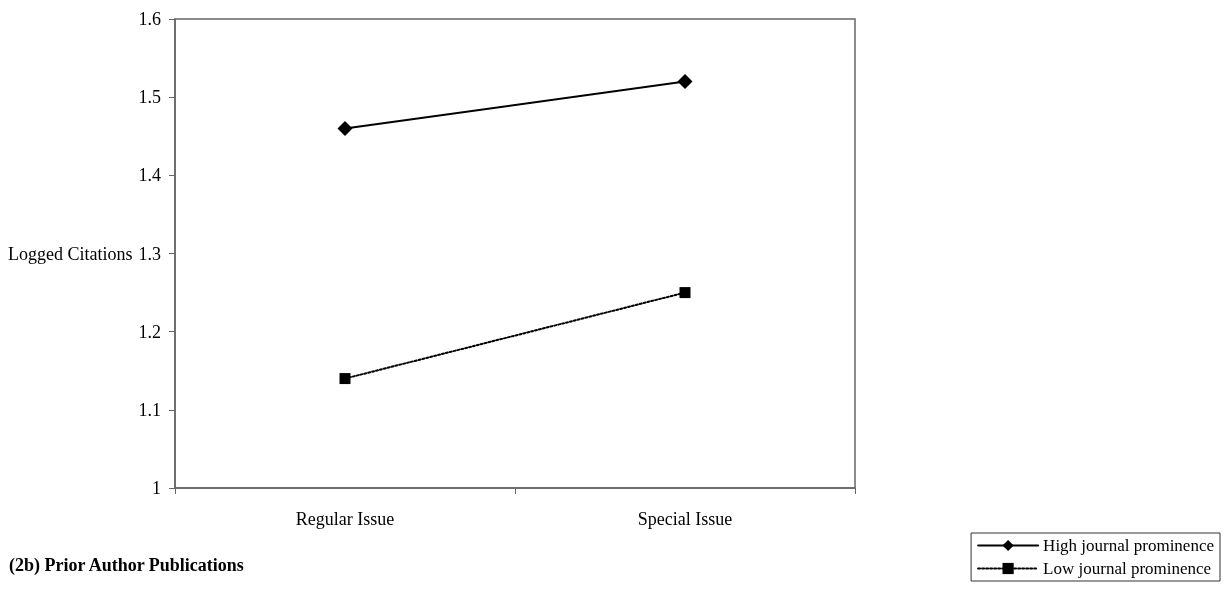 The width and height of the screenshot is (1232, 589). What do you see at coordinates (126, 565) in the screenshot?
I see `text: (2b) Prior Author Publications` at bounding box center [126, 565].